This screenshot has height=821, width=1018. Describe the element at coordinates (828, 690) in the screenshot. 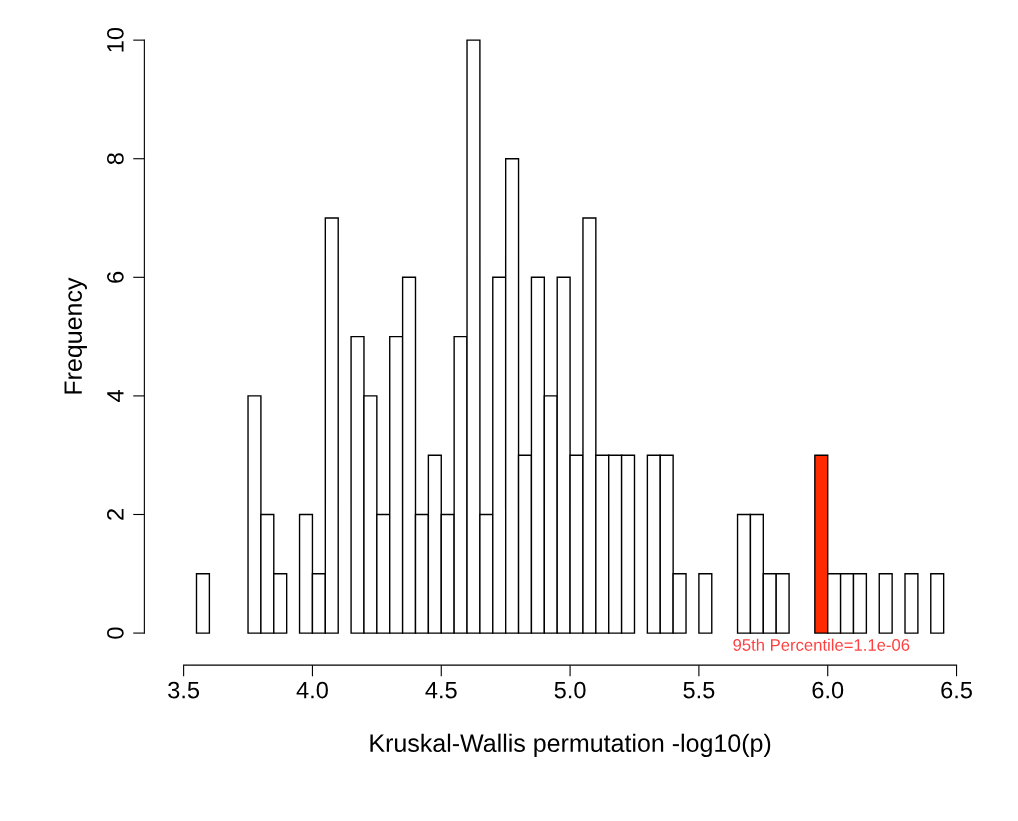

I see `x-tick-label: 6.0` at that location.